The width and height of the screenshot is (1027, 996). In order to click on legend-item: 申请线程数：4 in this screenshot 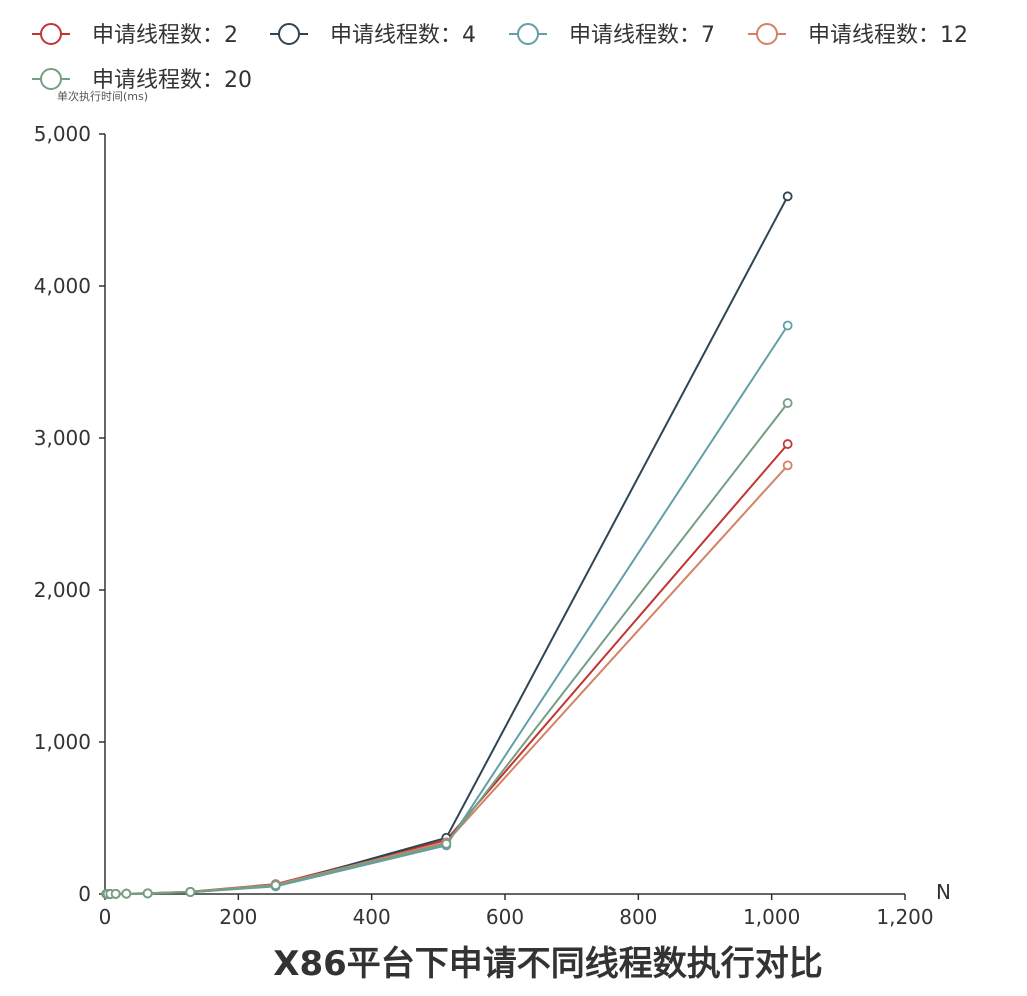, I will do `click(373, 35)`.